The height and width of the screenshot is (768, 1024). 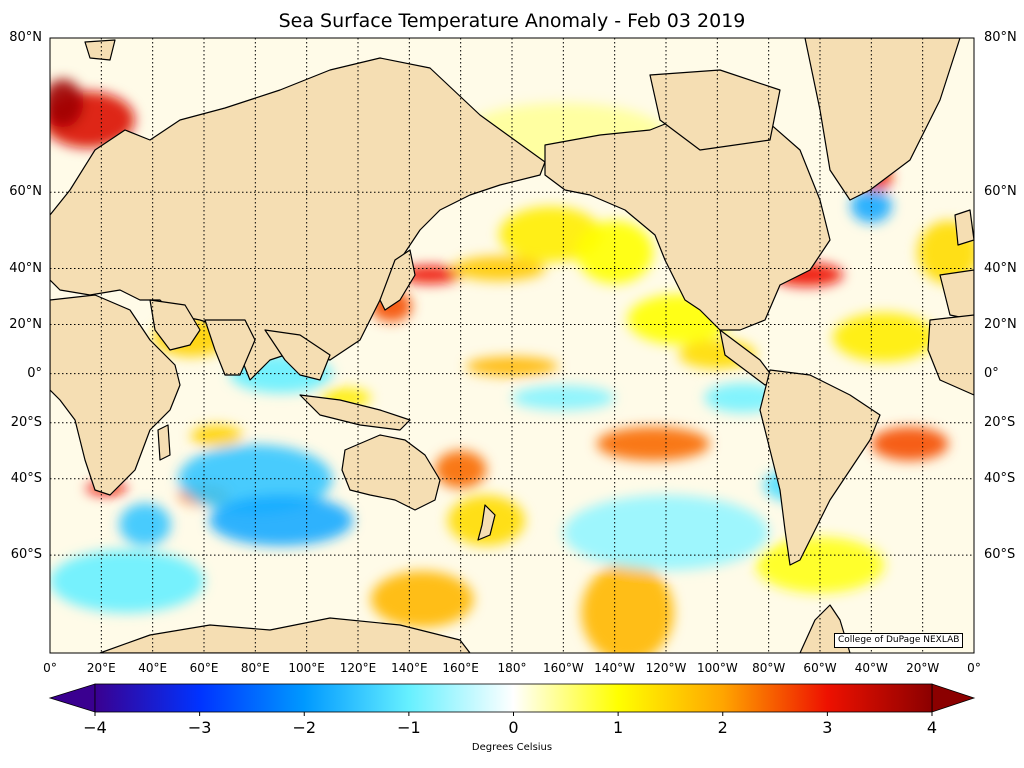 I want to click on lat-label-right: 80°N, so click(x=1000, y=37).